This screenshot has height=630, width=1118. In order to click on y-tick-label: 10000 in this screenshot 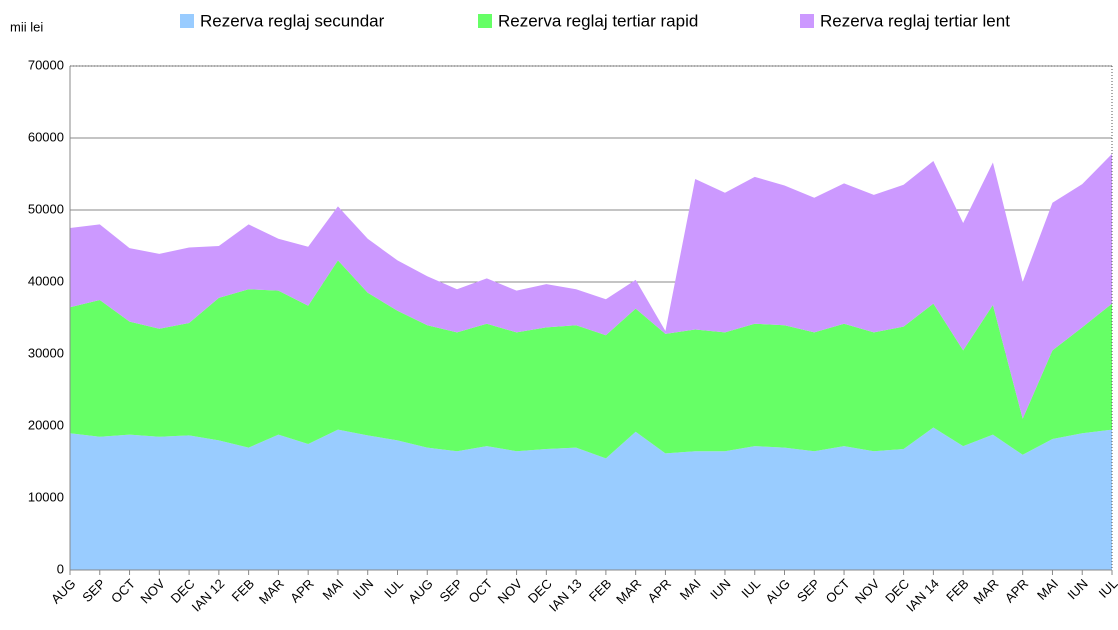, I will do `click(46, 496)`.